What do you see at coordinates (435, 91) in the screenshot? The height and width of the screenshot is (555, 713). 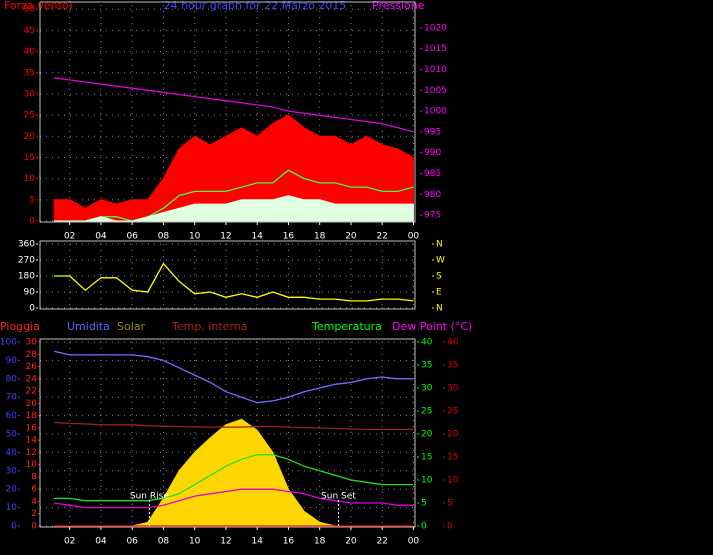 I see `y2-tick-label: 1005` at bounding box center [435, 91].